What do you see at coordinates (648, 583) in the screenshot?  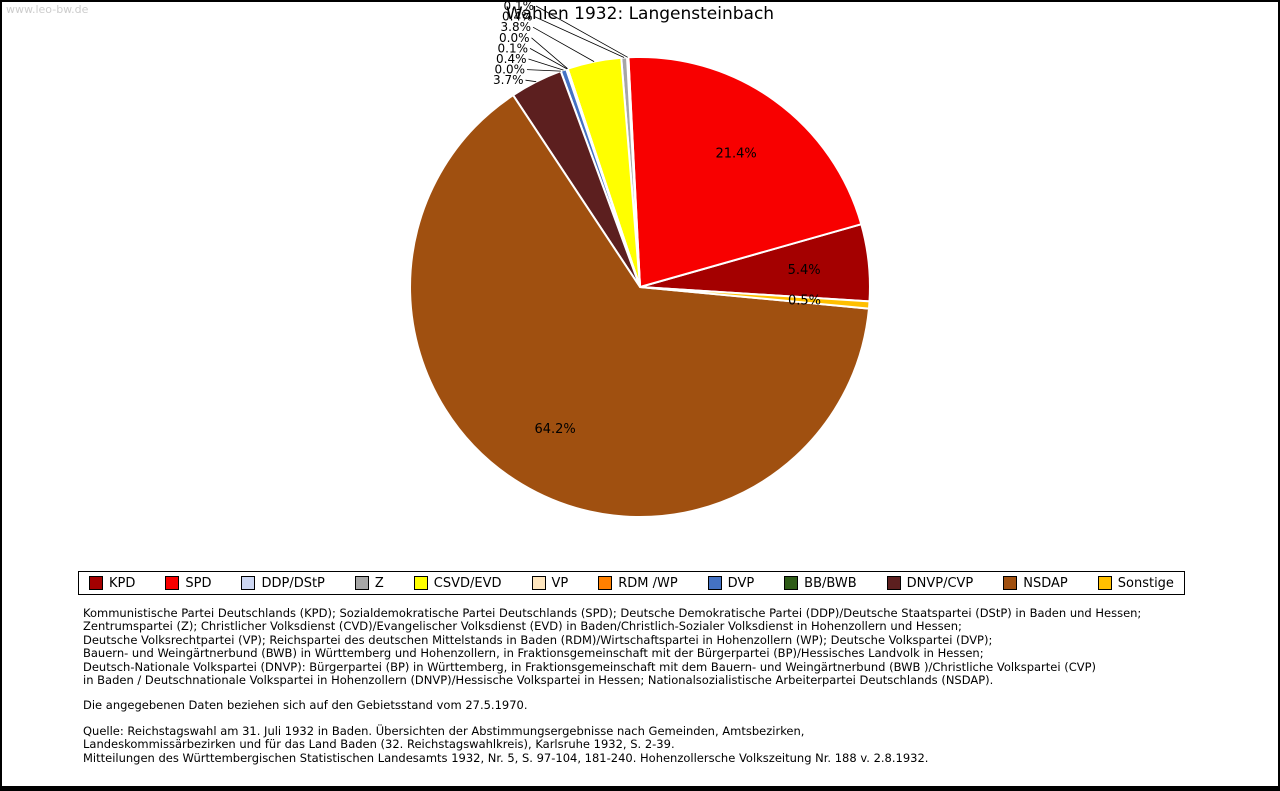 I see `legend-label: RDM /WP` at bounding box center [648, 583].